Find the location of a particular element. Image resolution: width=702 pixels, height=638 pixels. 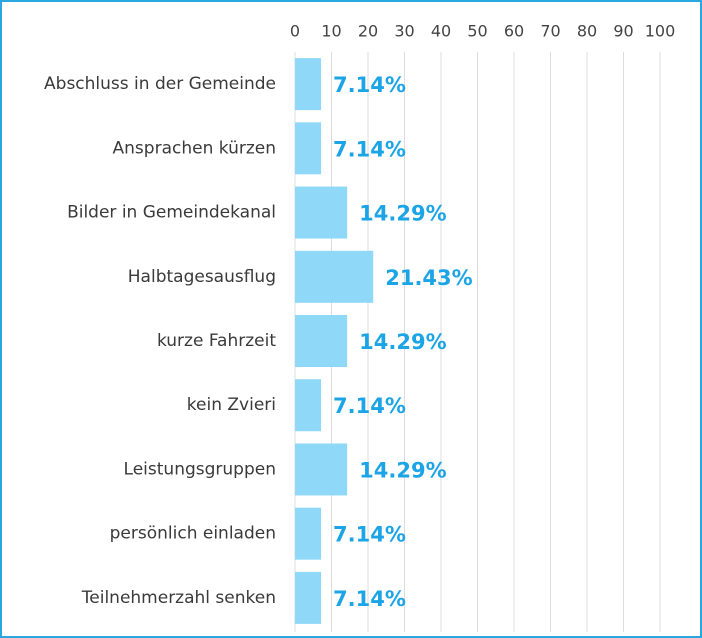

x-tick-label: 80 is located at coordinates (587, 31).